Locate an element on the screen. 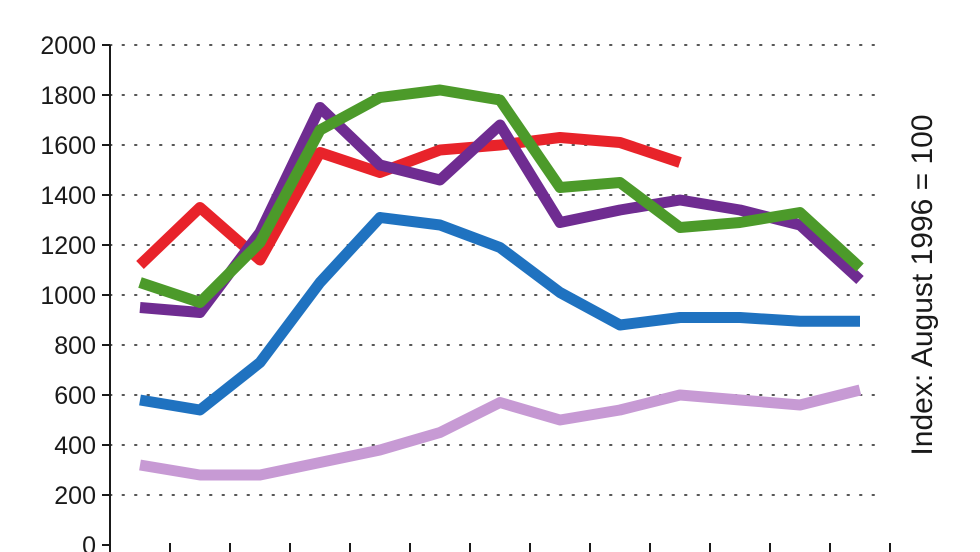 The height and width of the screenshot is (552, 980). y-tick-label: 2000 is located at coordinates (68, 46).